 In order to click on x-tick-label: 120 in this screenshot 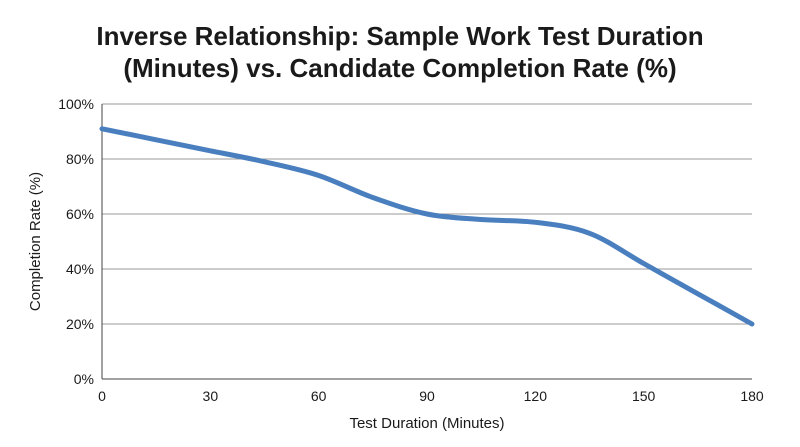, I will do `click(536, 396)`.